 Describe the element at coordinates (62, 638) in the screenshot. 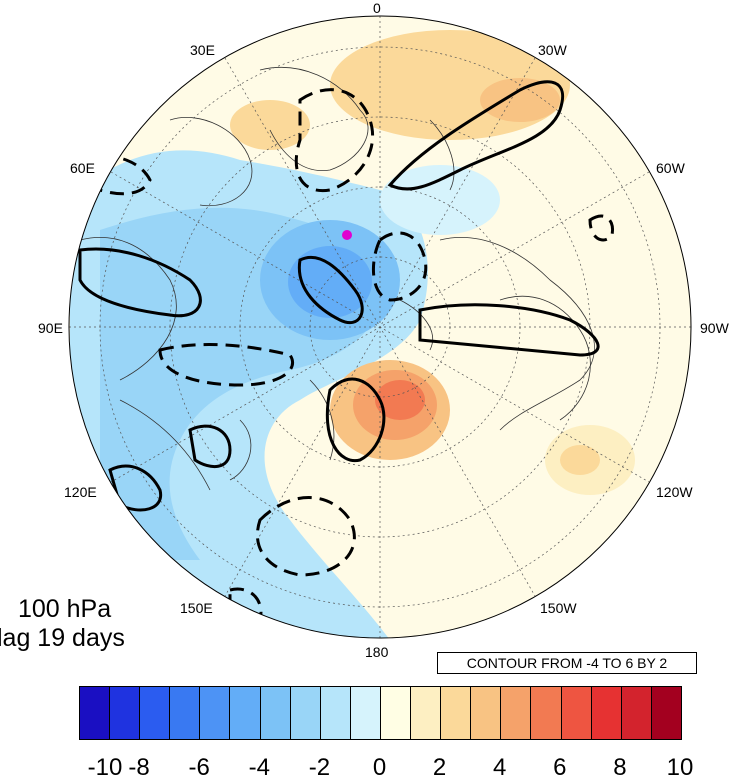

I see `lag-label: lag 19 days` at that location.